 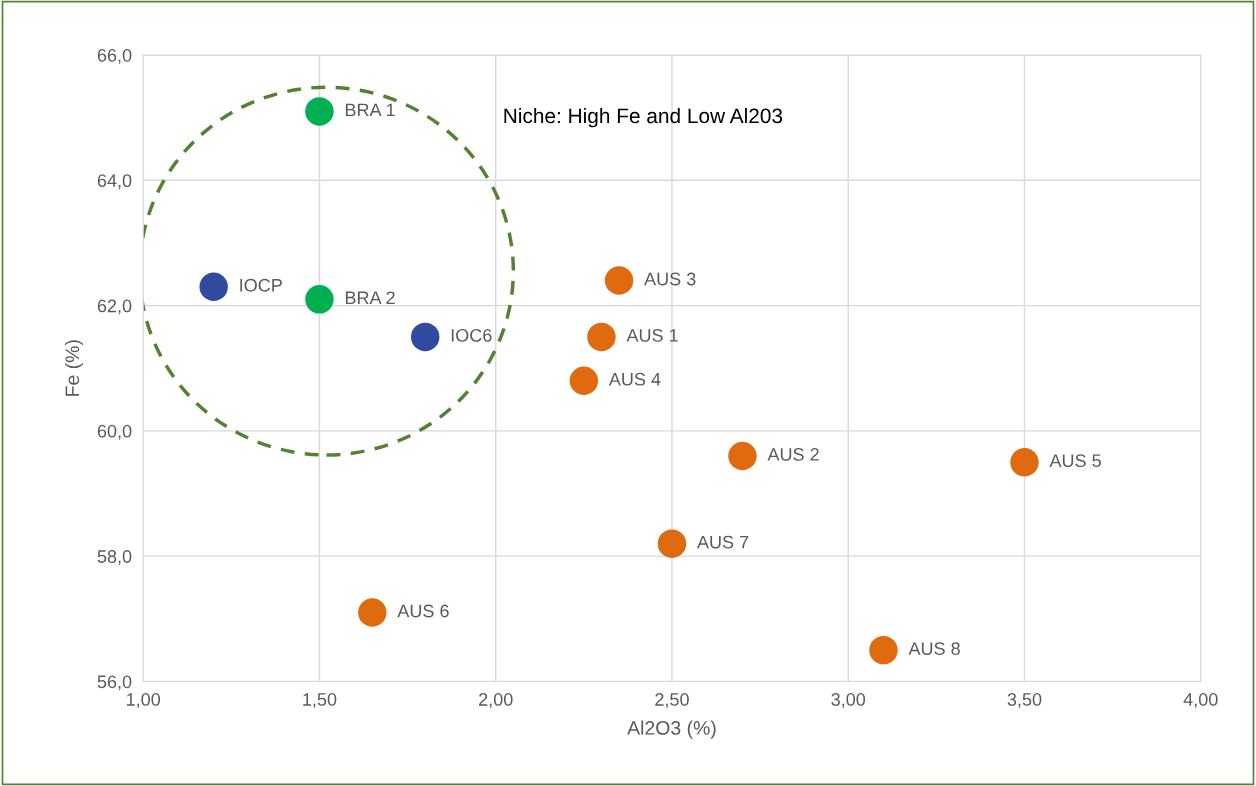 I want to click on data-label: AUS 5, so click(x=1075, y=461).